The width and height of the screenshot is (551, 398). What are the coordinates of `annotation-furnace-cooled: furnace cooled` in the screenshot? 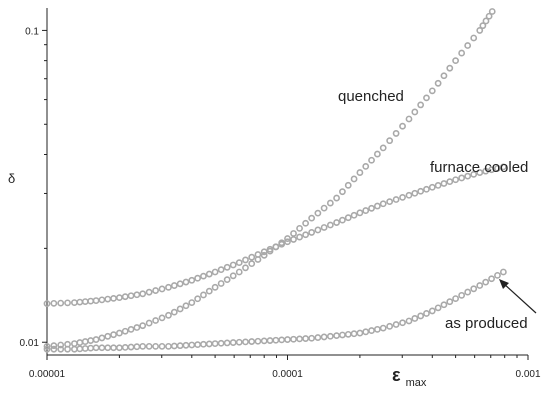 It's located at (479, 167).